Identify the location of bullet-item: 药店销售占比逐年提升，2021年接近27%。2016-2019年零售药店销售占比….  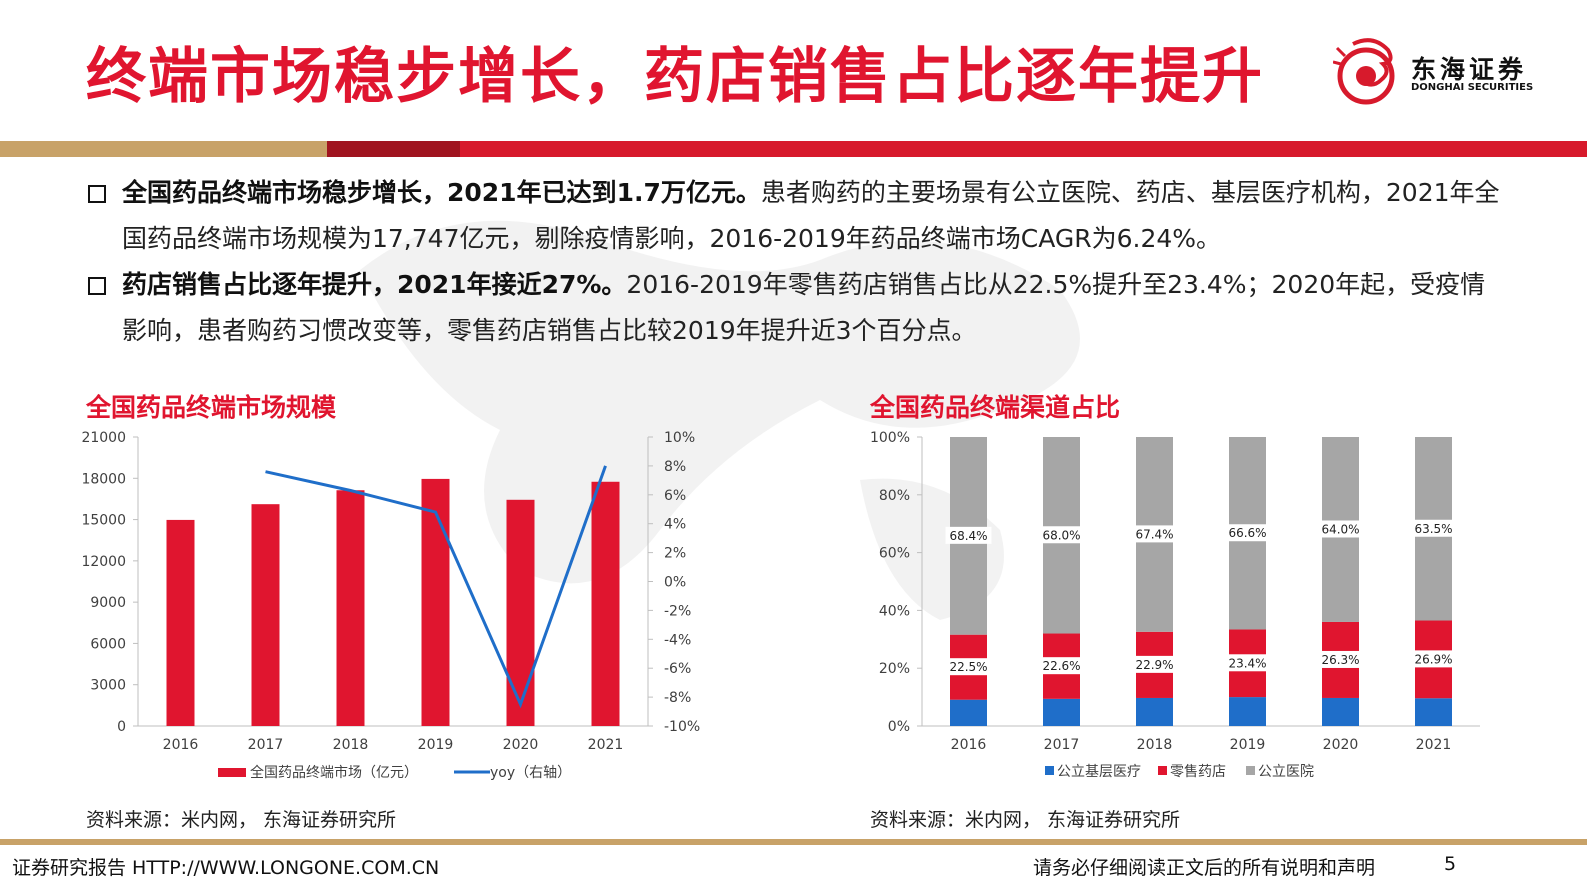
(796, 308).